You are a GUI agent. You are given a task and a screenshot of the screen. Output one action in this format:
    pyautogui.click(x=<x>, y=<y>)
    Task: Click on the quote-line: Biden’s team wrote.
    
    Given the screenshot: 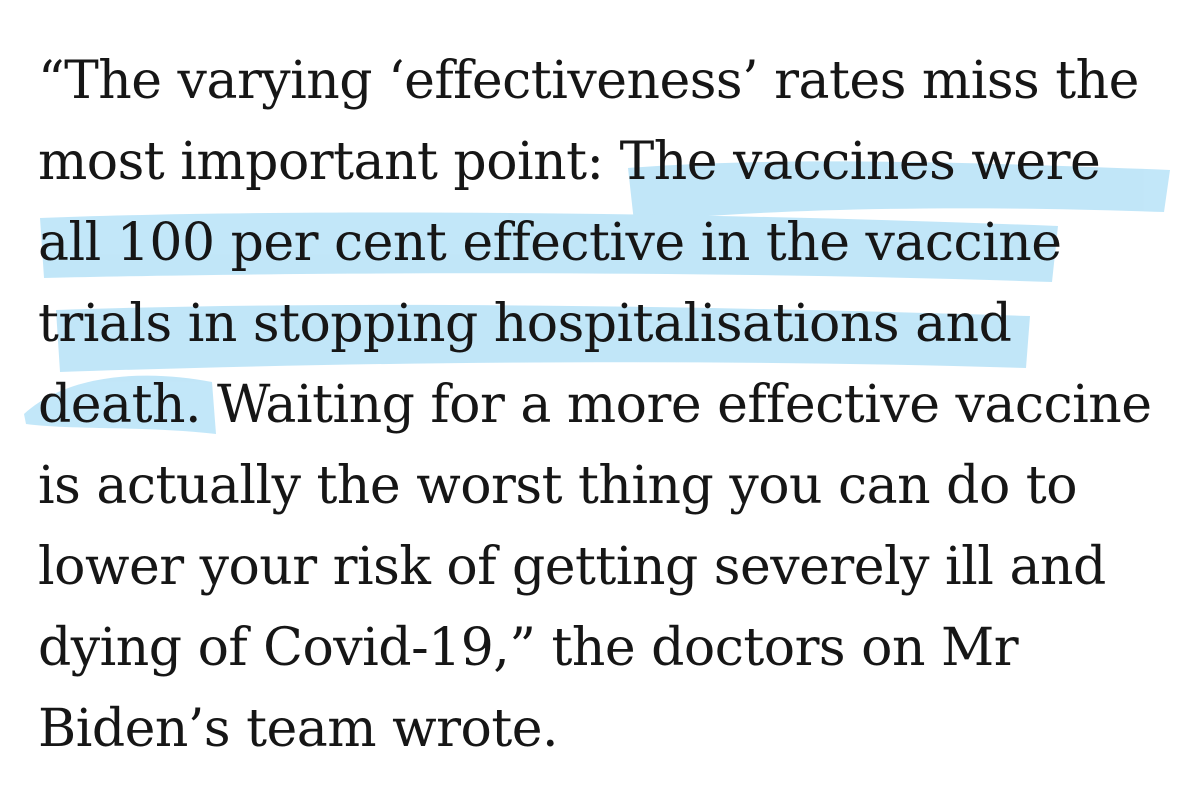 What is the action you would take?
    pyautogui.click(x=298, y=729)
    